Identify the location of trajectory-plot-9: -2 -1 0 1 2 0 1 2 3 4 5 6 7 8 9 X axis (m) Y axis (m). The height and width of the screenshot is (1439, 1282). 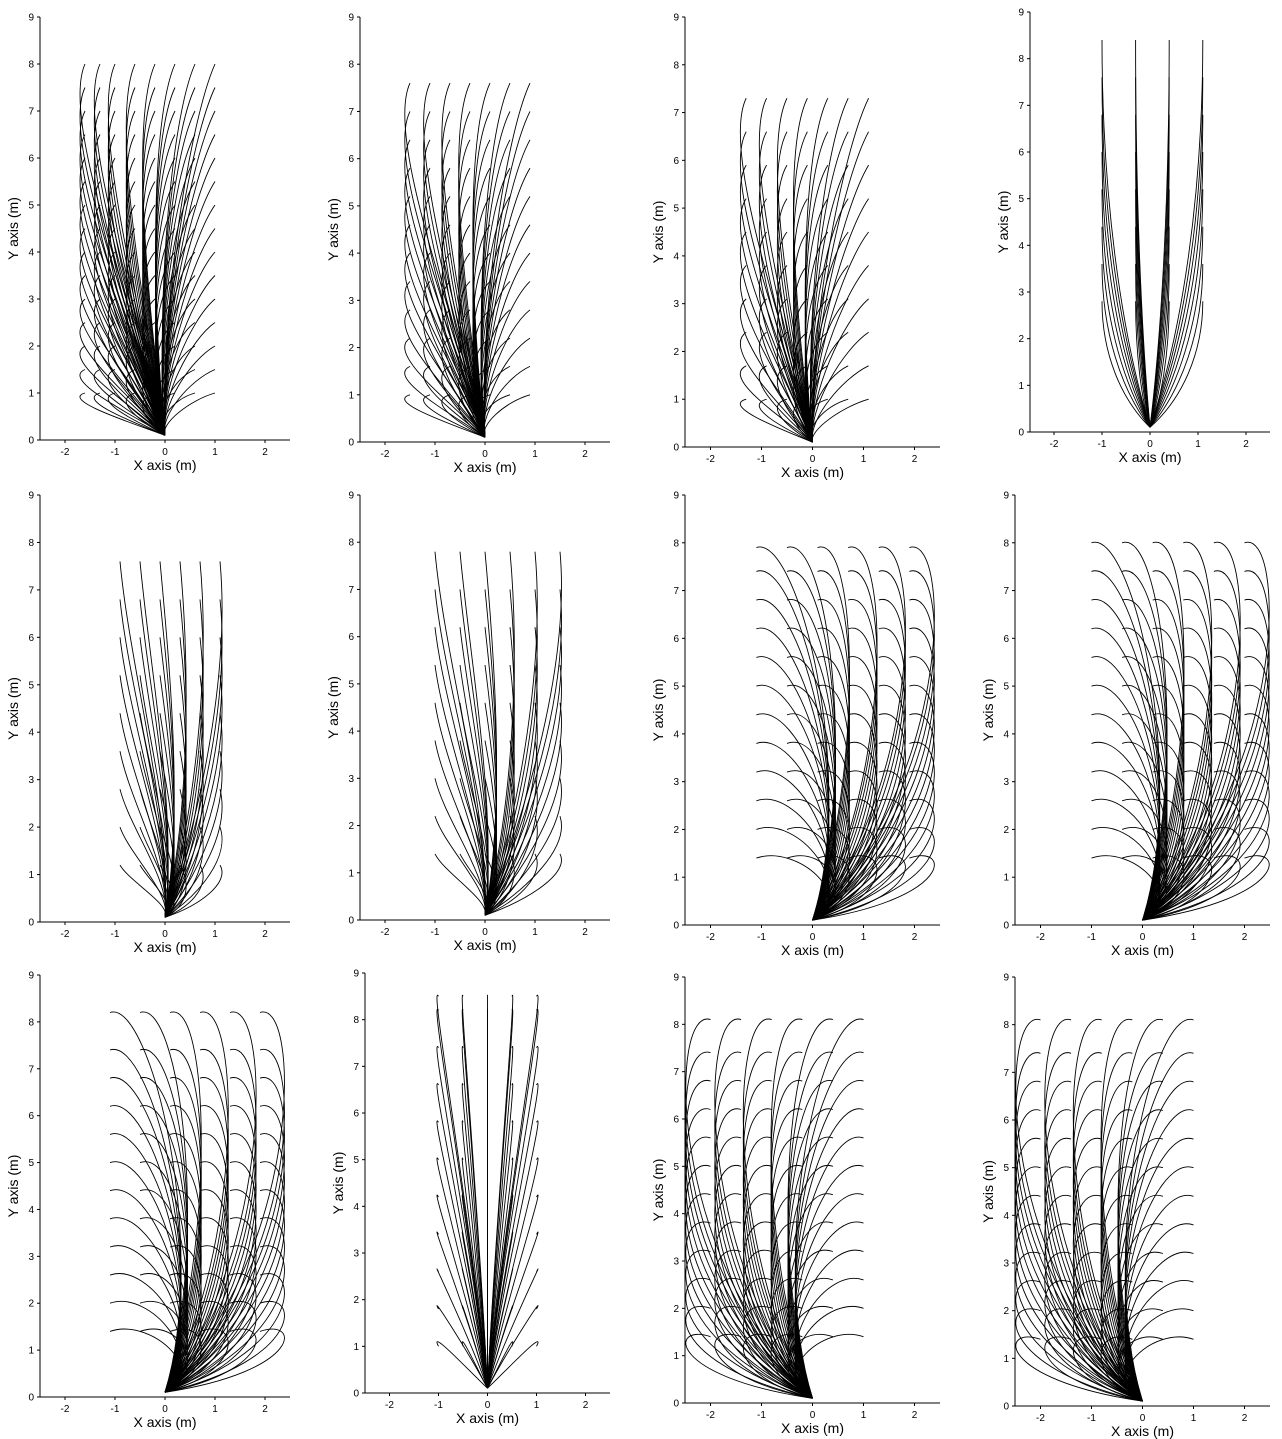
(147, 1200).